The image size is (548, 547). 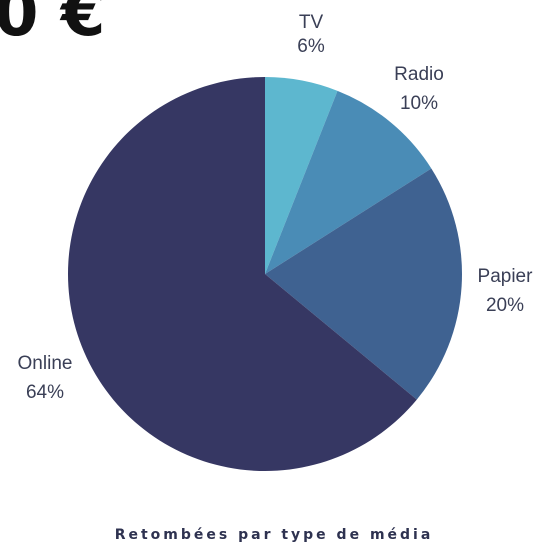 I want to click on slice-label-online: Online, so click(x=45, y=363).